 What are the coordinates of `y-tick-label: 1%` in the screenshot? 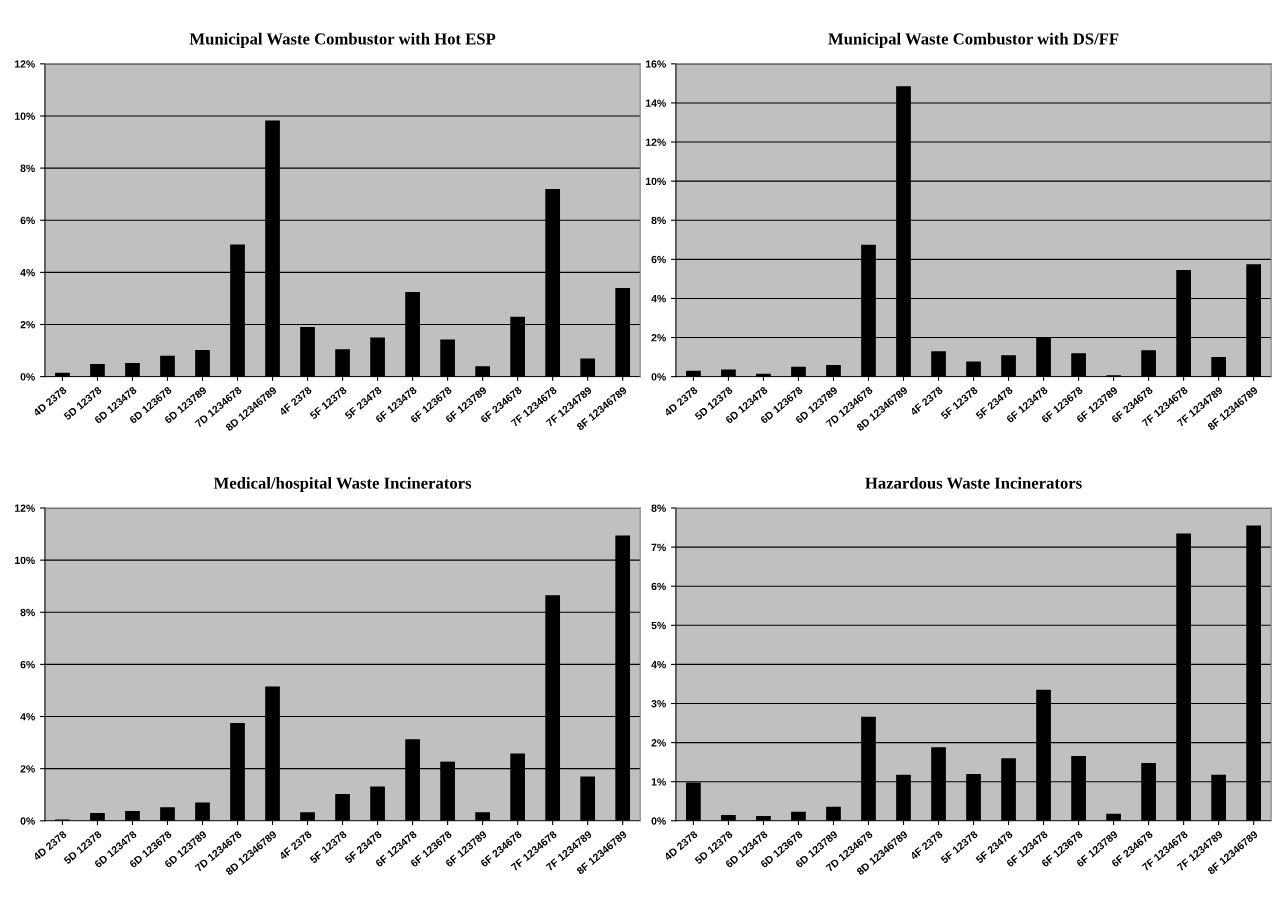 It's located at (658, 782).